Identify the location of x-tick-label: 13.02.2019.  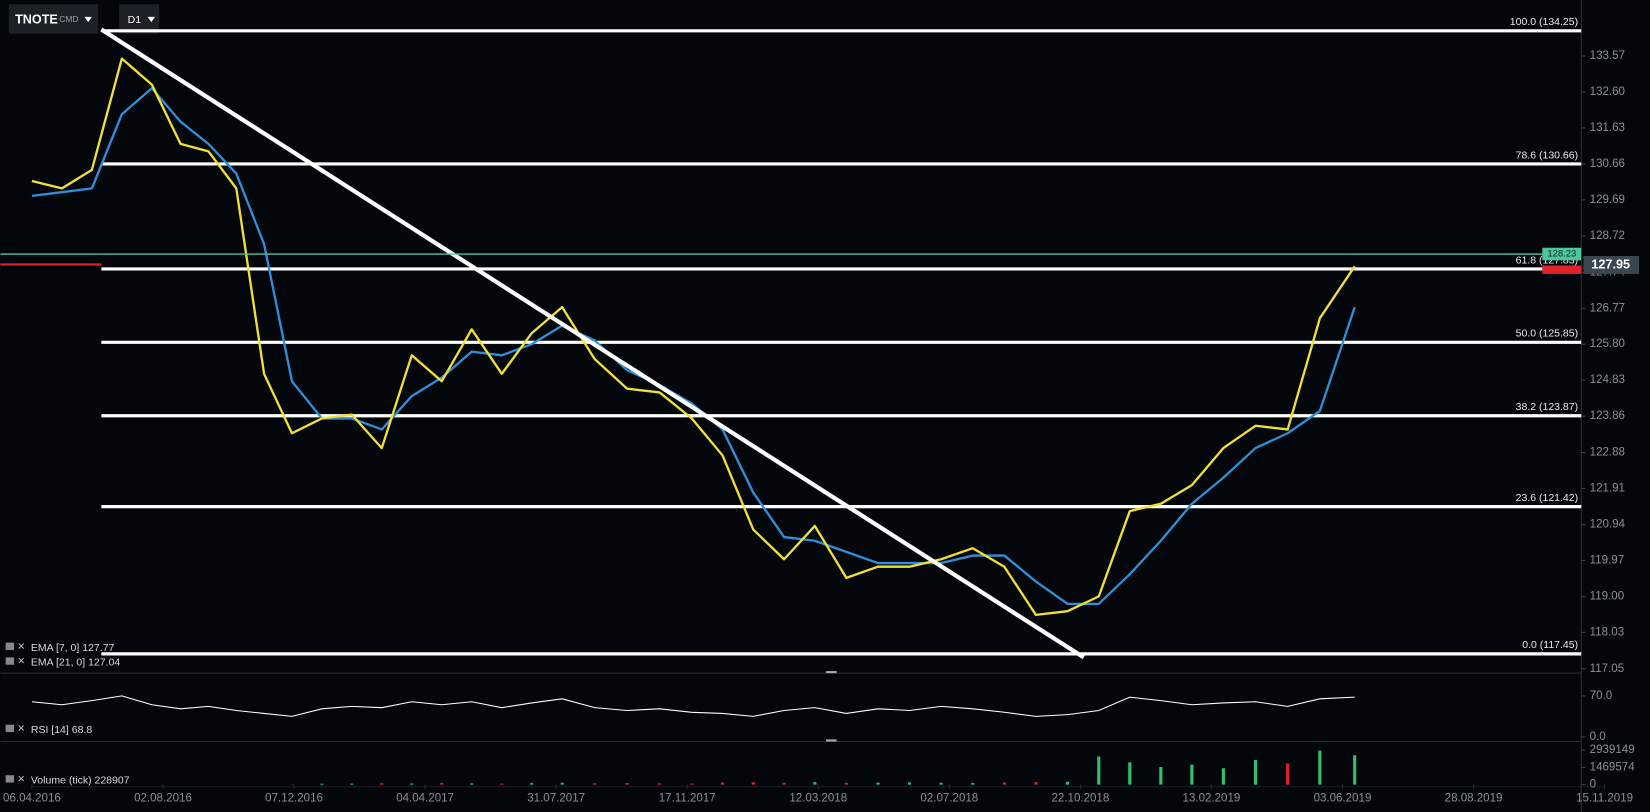
(1212, 798).